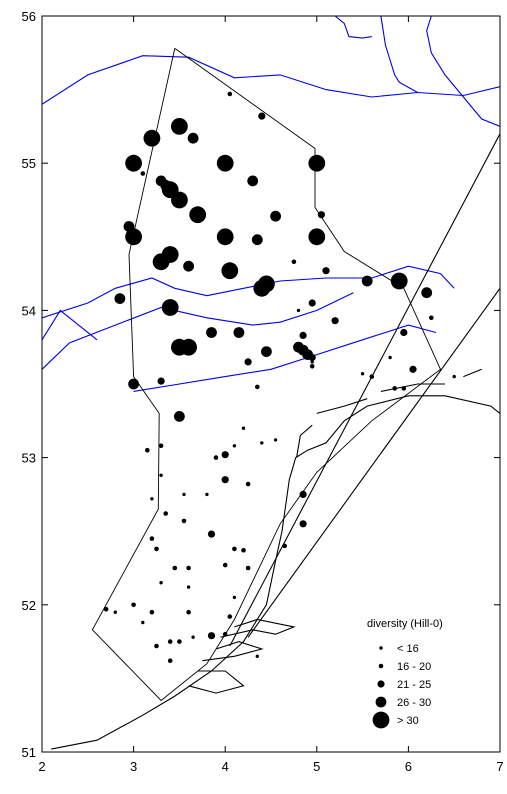  Describe the element at coordinates (29, 310) in the screenshot. I see `y-tick-label: 54` at that location.